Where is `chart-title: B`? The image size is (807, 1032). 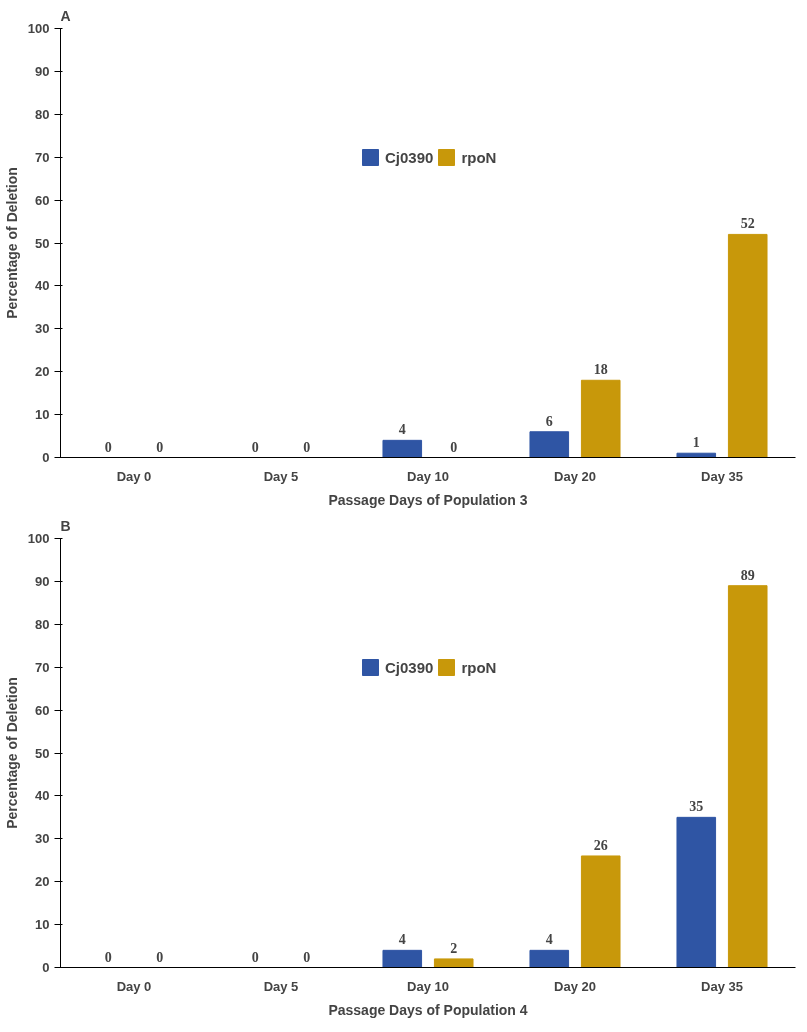 chart-title: B is located at coordinates (65, 525).